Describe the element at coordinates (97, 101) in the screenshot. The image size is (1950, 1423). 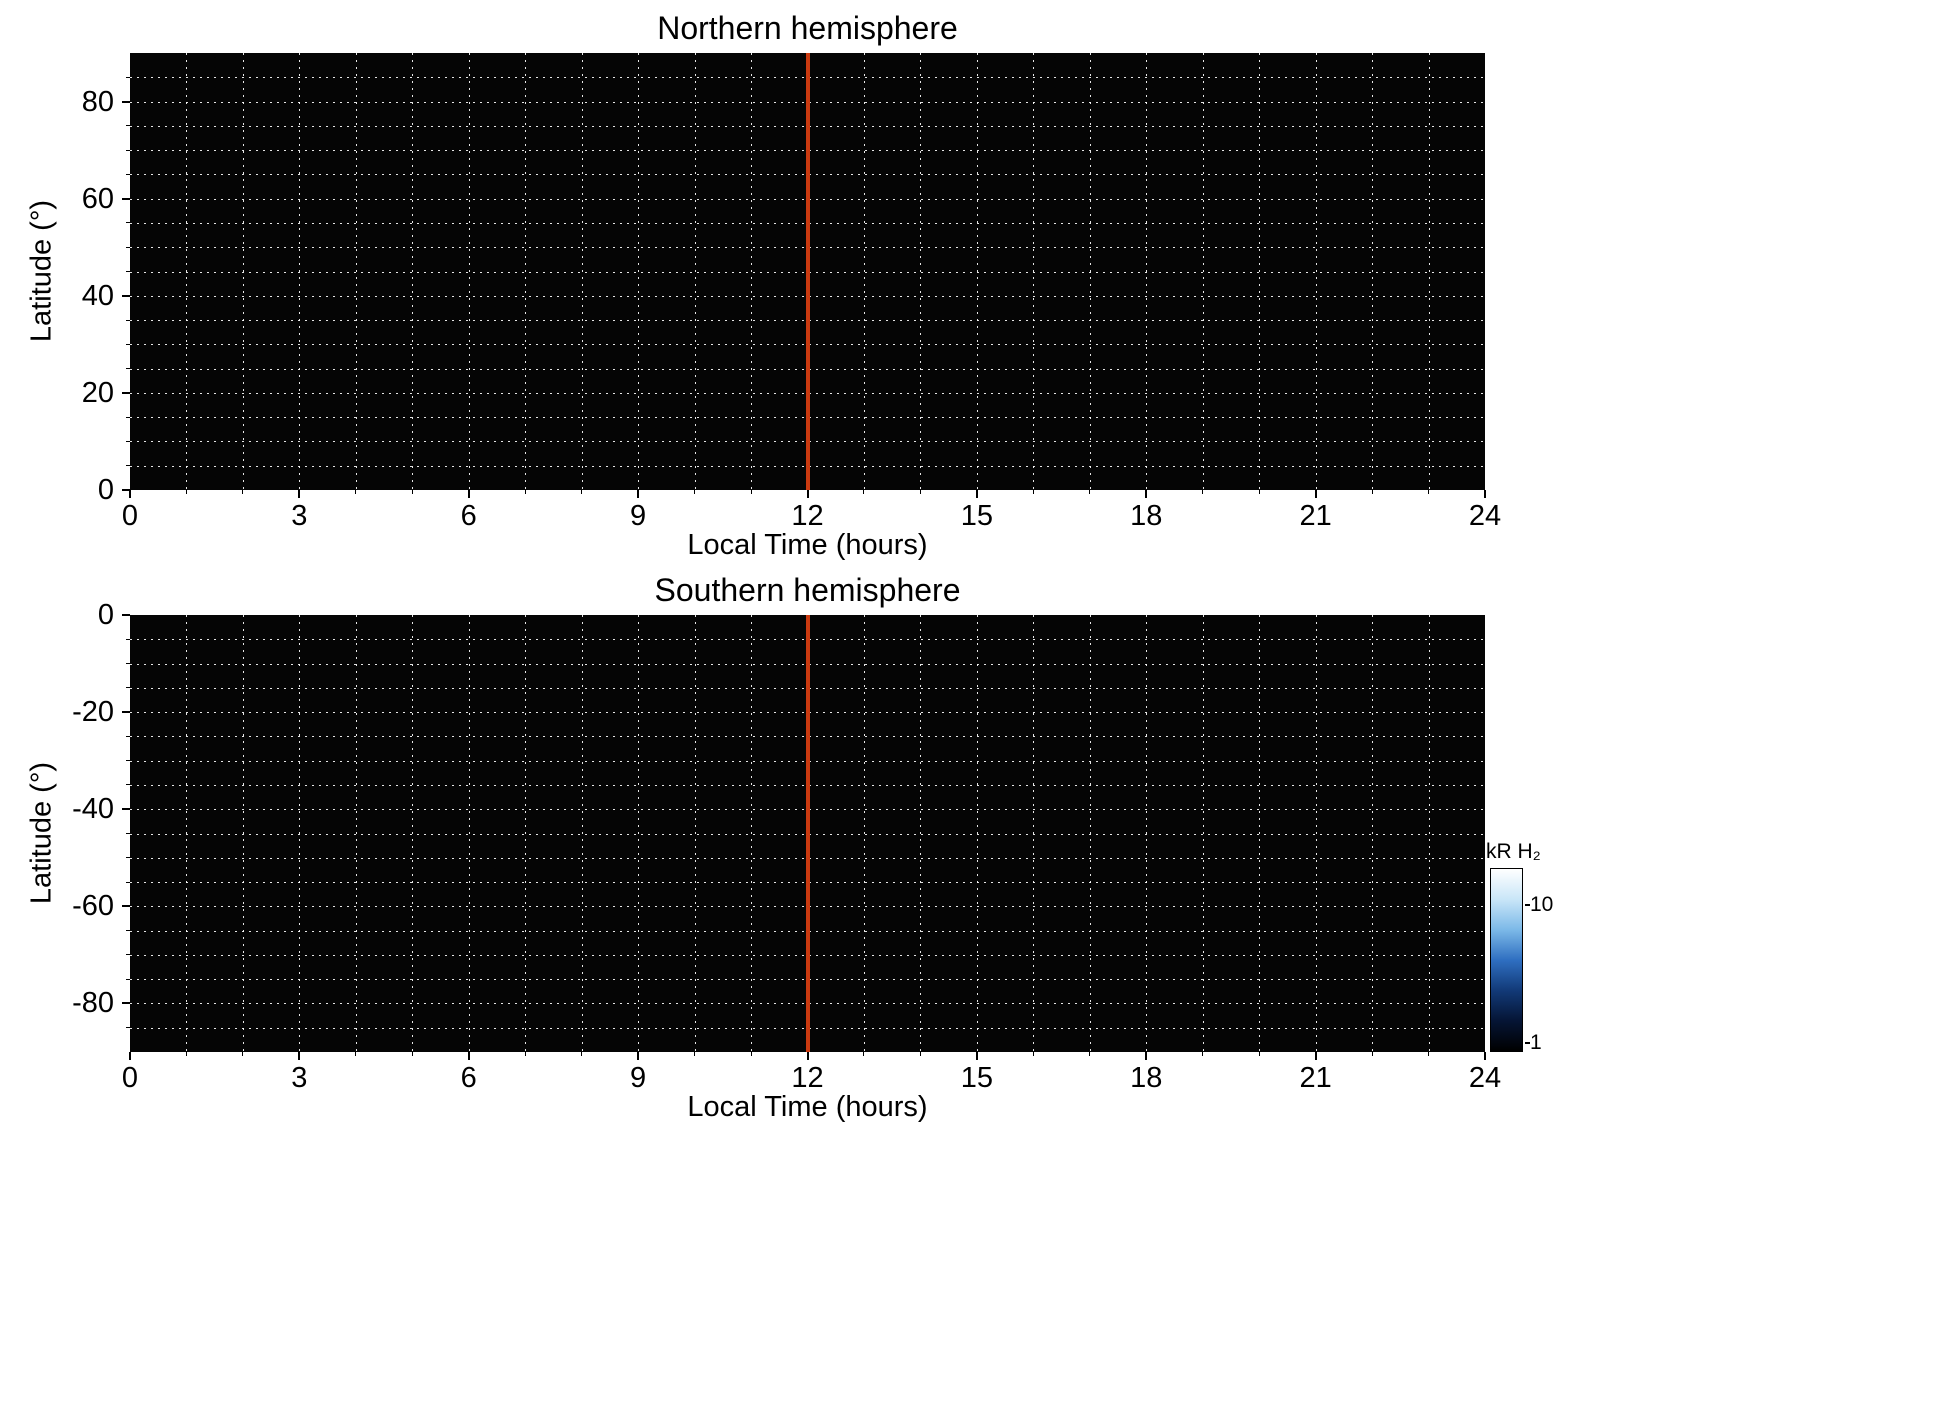
I see `y-tick-label: 80` at that location.